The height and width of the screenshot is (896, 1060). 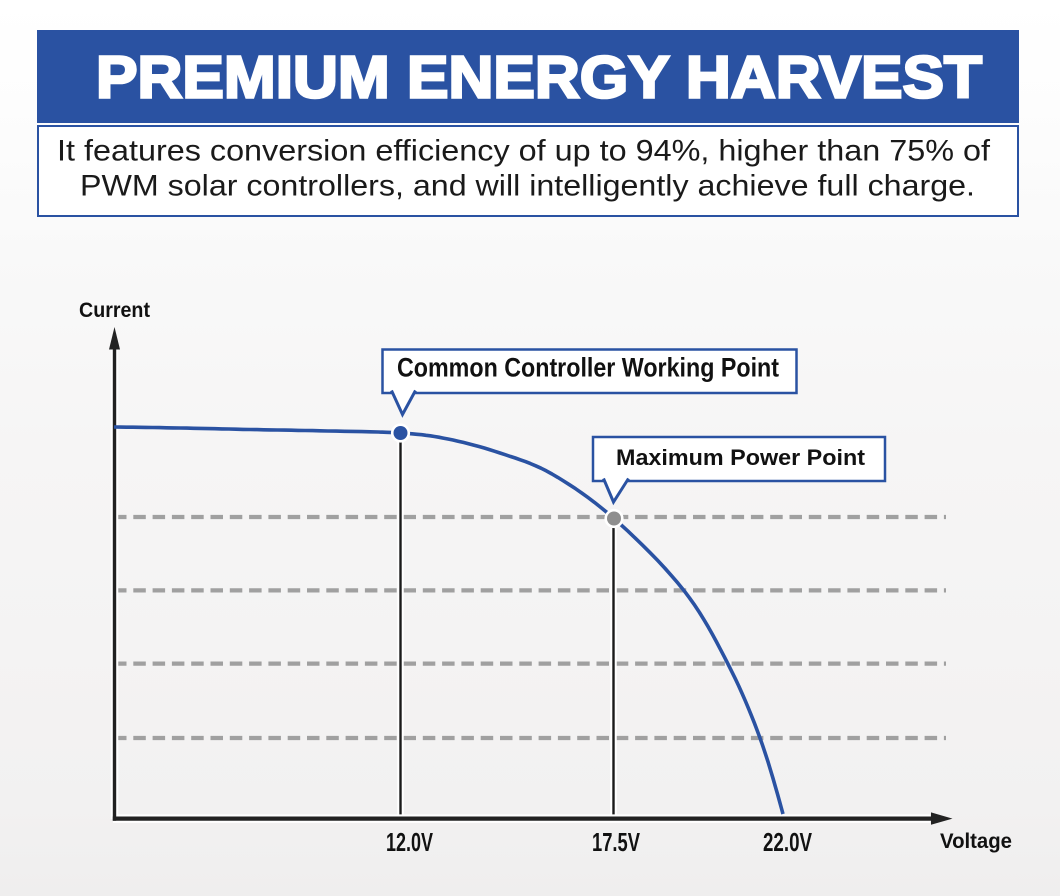 What do you see at coordinates (588, 368) in the screenshot?
I see `svg-text:Common Controller Working Poin: Common Controller Working Point` at bounding box center [588, 368].